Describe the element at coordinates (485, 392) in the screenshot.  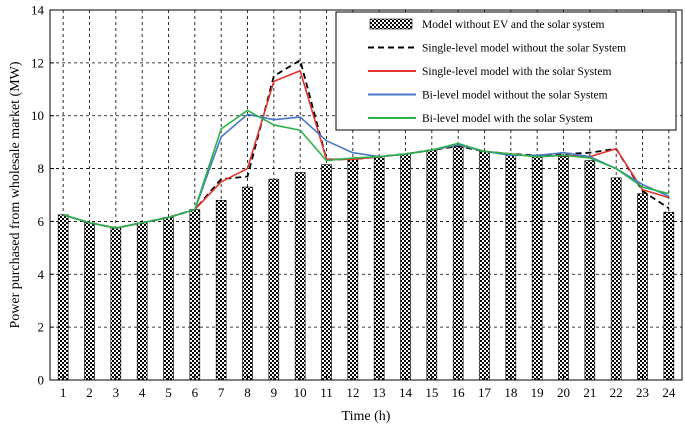
I see `x-tick-label: 17` at that location.